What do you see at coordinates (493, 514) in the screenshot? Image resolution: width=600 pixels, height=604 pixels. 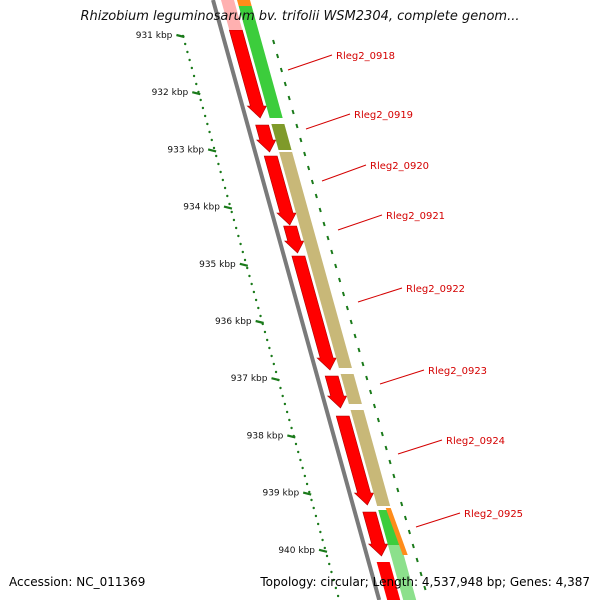 I see `gene-label: Rleg2_0925` at bounding box center [493, 514].